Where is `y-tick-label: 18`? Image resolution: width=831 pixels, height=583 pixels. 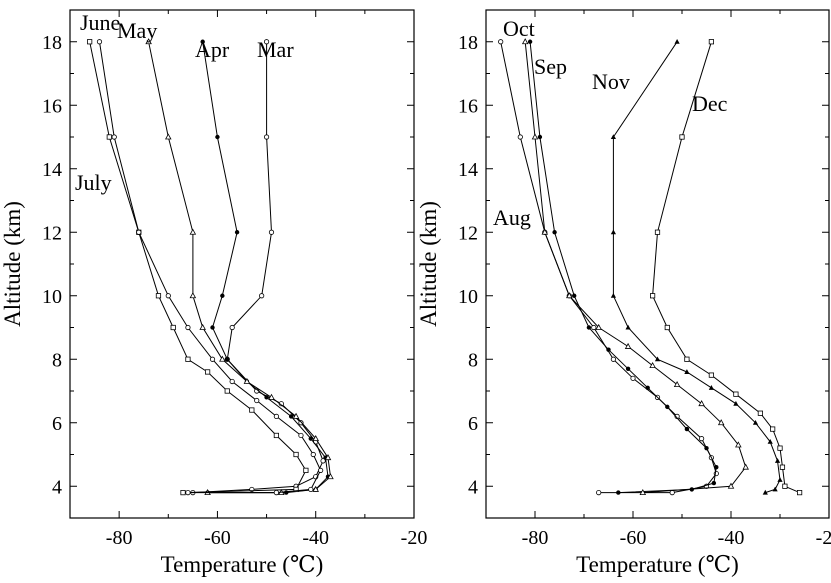
y-tick-label: 18 is located at coordinates (52, 43).